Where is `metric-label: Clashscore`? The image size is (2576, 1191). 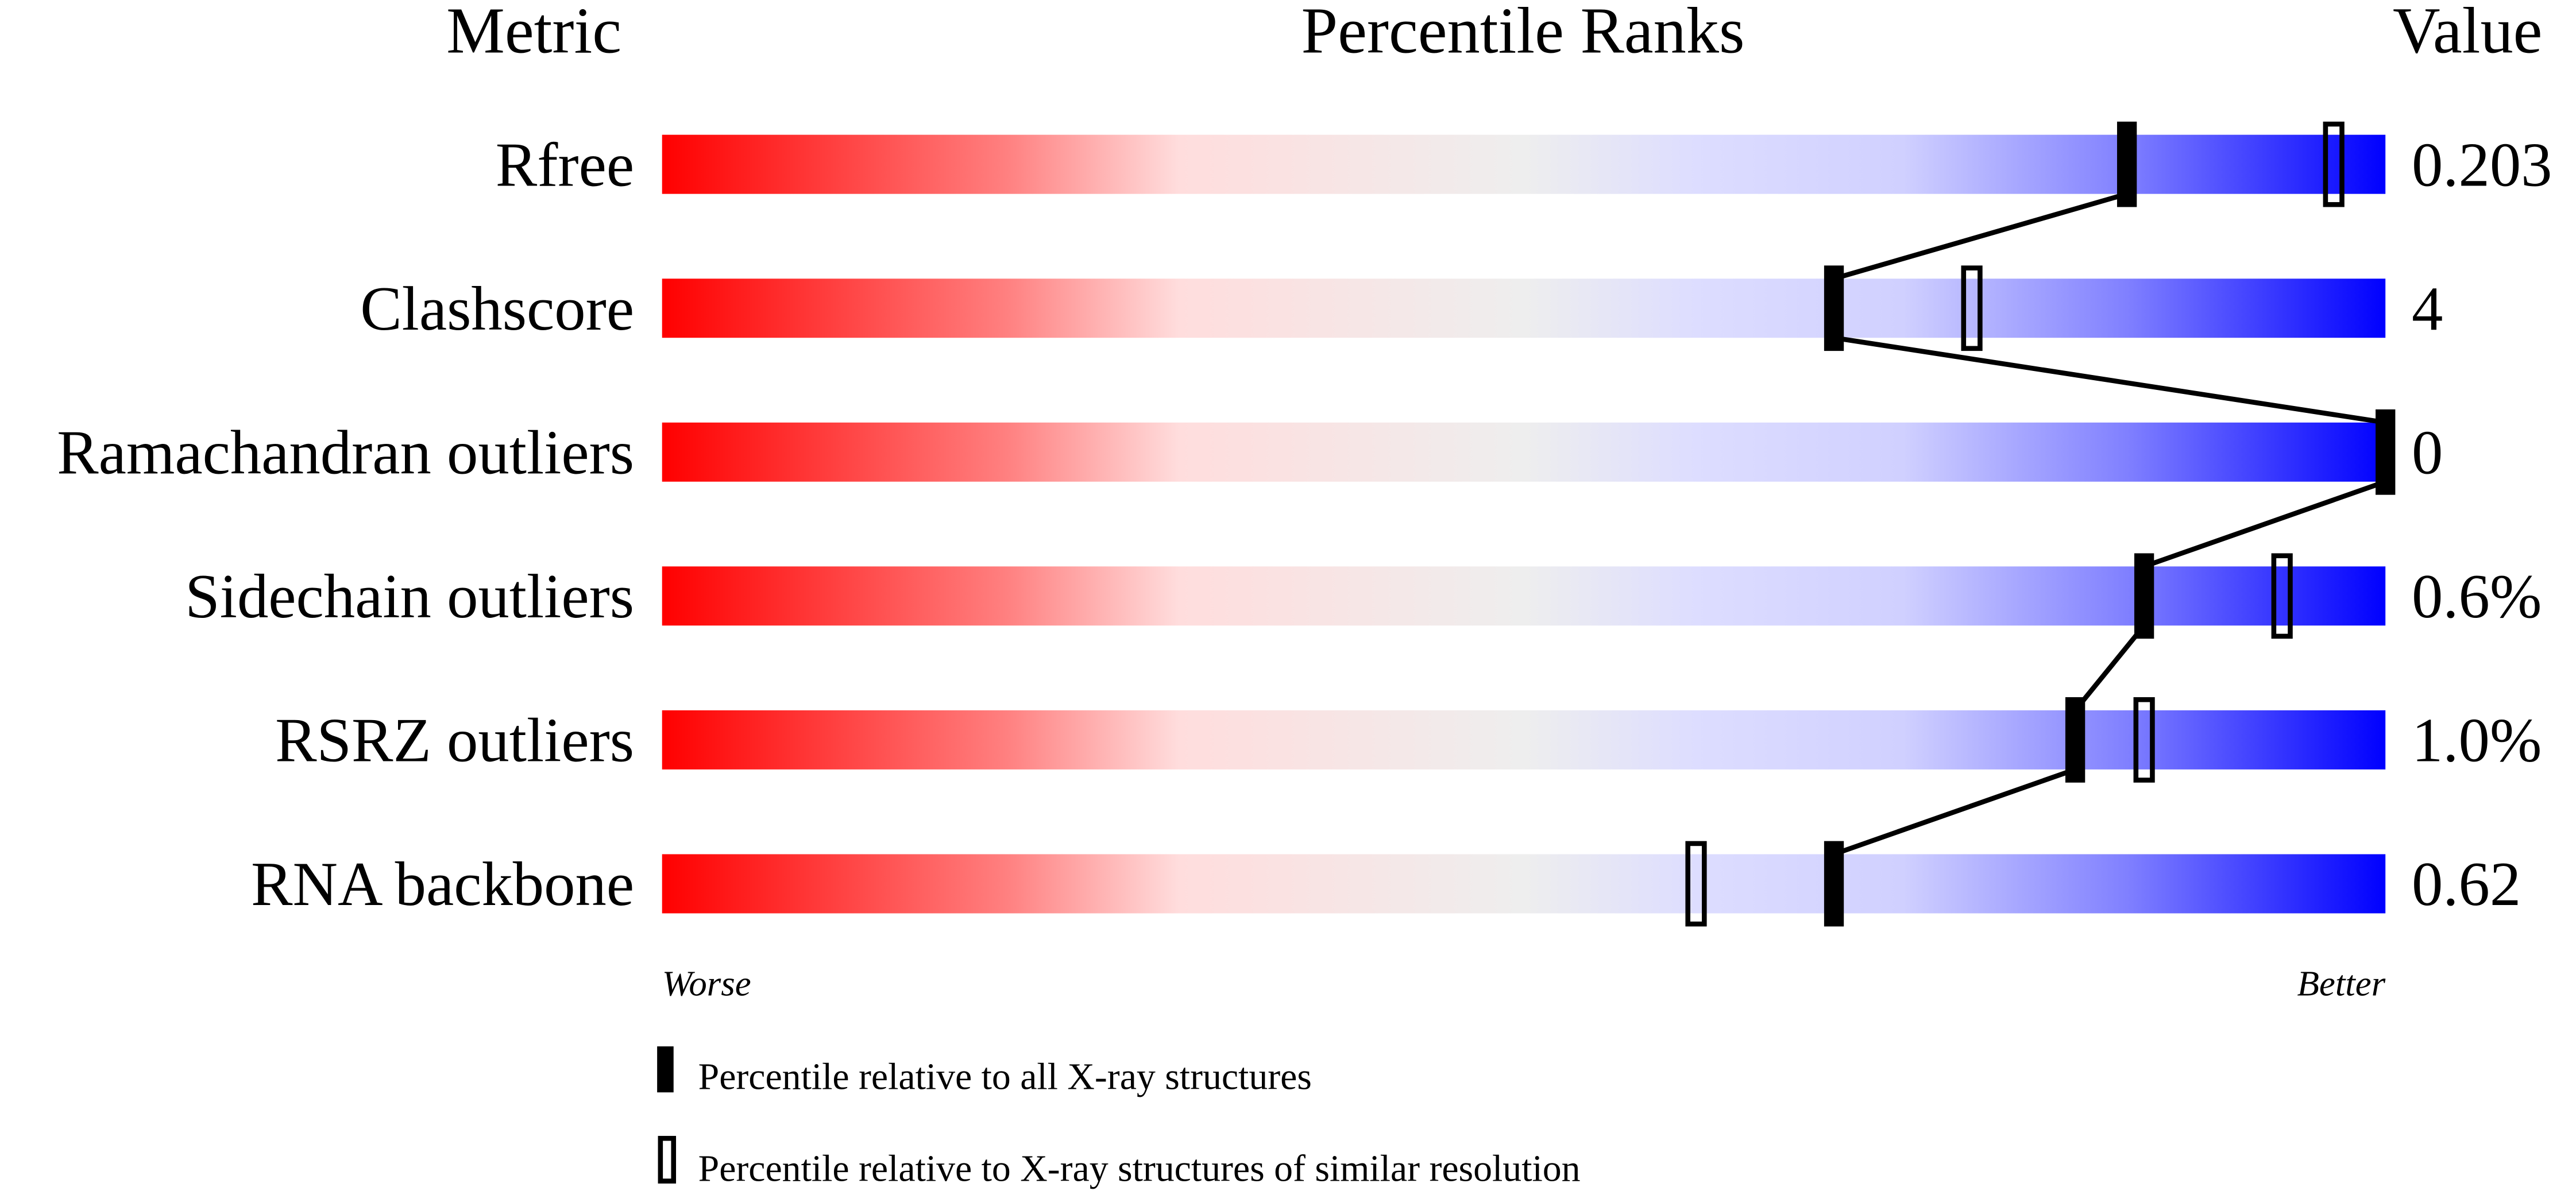 metric-label: Clashscore is located at coordinates (497, 308).